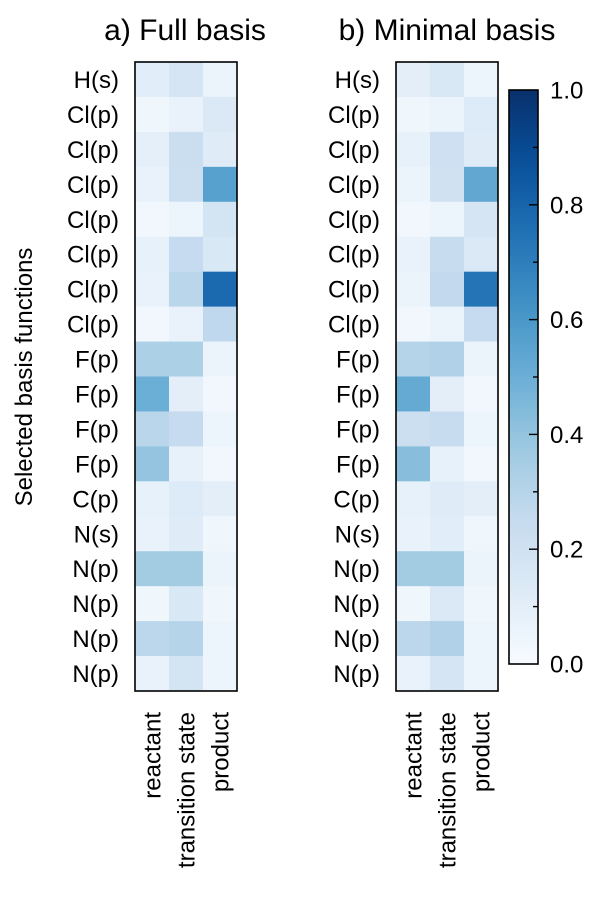 This screenshot has height=897, width=595. Describe the element at coordinates (447, 30) in the screenshot. I see `panel-title: b) Minimal basis` at that location.